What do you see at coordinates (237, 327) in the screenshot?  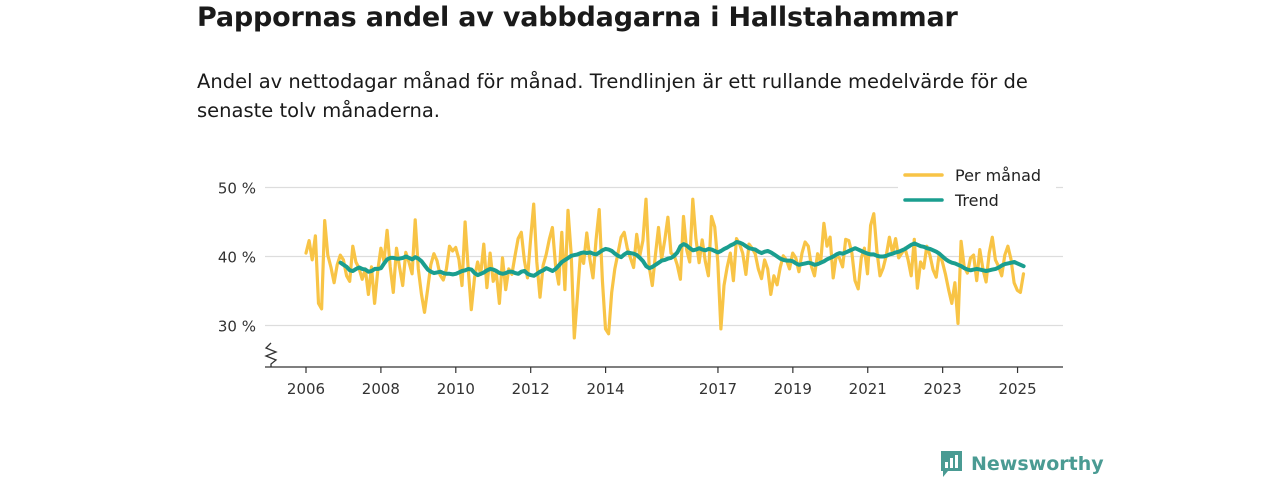 I see `y-tick-label: 30 %` at bounding box center [237, 327].